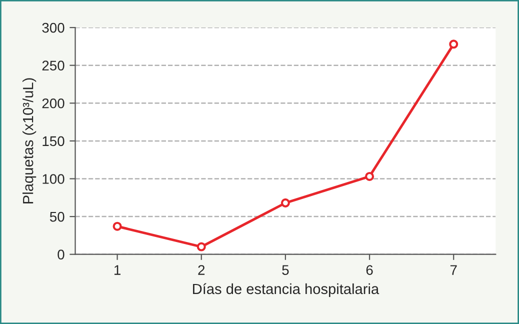  I want to click on x-tick-label: 2, so click(201, 270).